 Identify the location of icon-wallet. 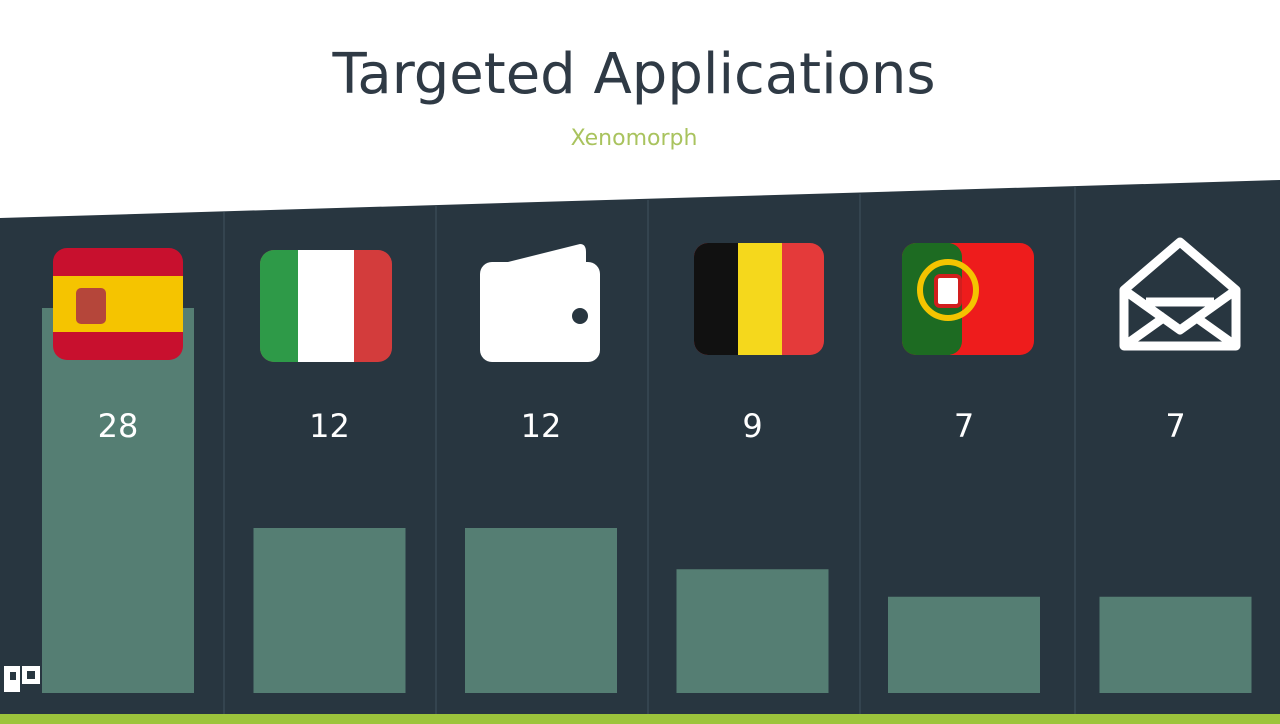
(540, 303).